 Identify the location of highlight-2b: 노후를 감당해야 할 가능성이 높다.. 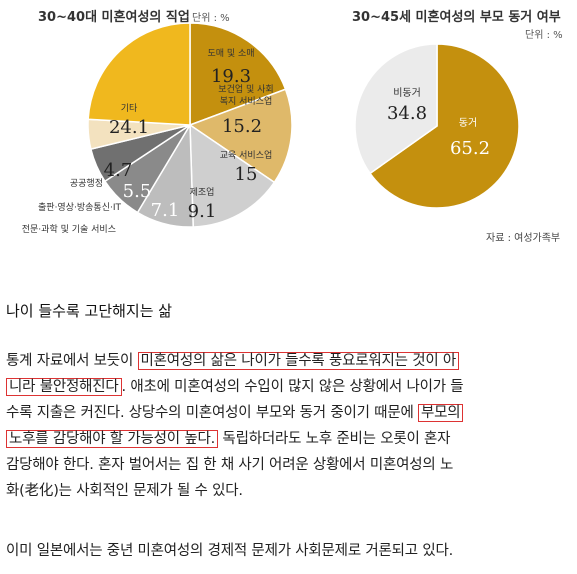
(112, 439).